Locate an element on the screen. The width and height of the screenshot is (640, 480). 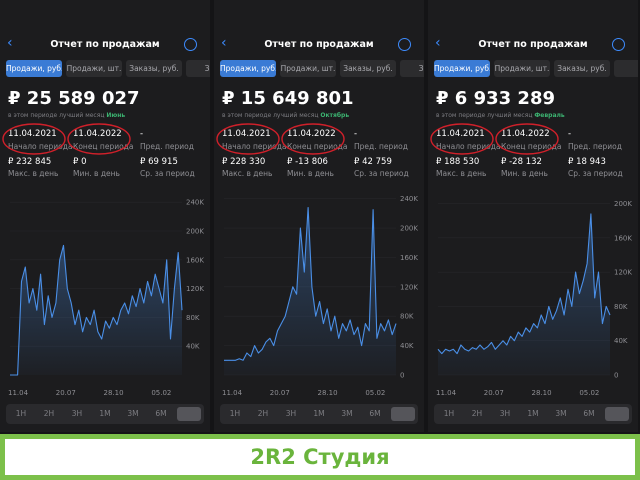
stat-value: ₽ 188 530 is located at coordinates (458, 162).